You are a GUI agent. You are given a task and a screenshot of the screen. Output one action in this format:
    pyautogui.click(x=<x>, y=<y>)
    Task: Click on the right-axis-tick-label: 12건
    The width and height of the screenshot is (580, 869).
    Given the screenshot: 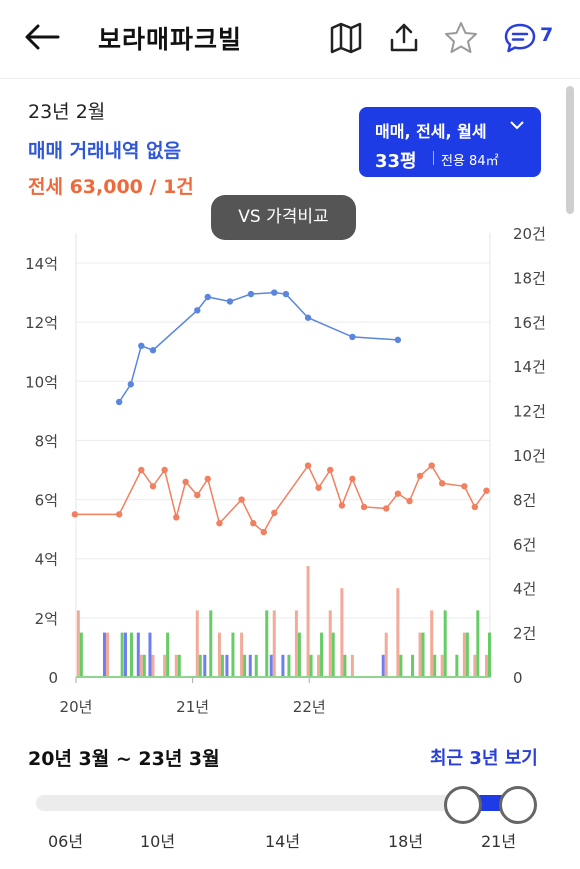 What is the action you would take?
    pyautogui.click(x=529, y=412)
    